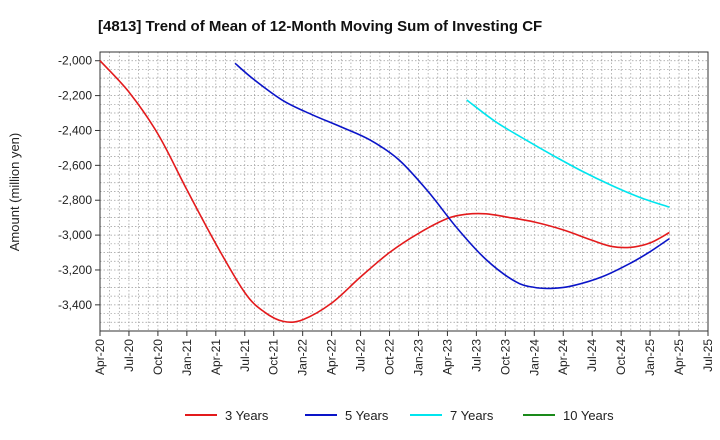  I want to click on x-tick-label: Oct-21, so click(274, 357).